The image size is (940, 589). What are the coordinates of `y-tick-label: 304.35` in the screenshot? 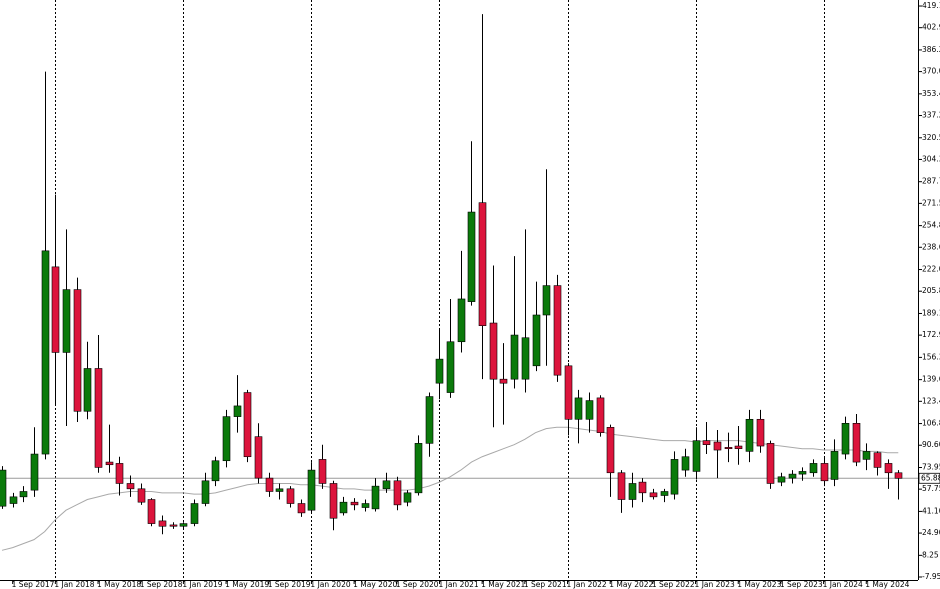 It's located at (931, 158).